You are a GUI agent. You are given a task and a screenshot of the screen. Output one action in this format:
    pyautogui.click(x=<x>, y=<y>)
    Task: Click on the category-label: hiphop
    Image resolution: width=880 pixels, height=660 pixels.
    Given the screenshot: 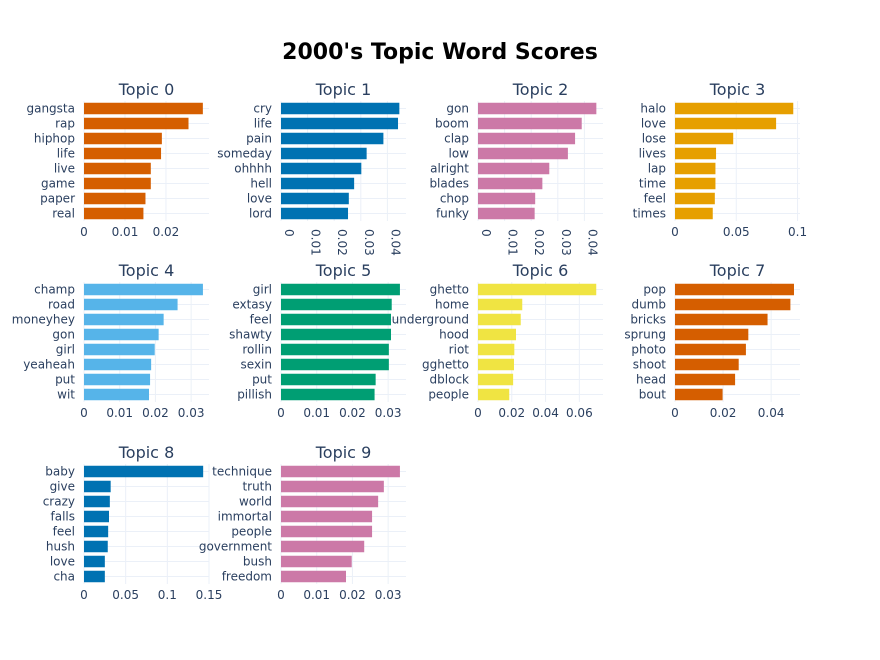 What is the action you would take?
    pyautogui.click(x=54, y=139)
    